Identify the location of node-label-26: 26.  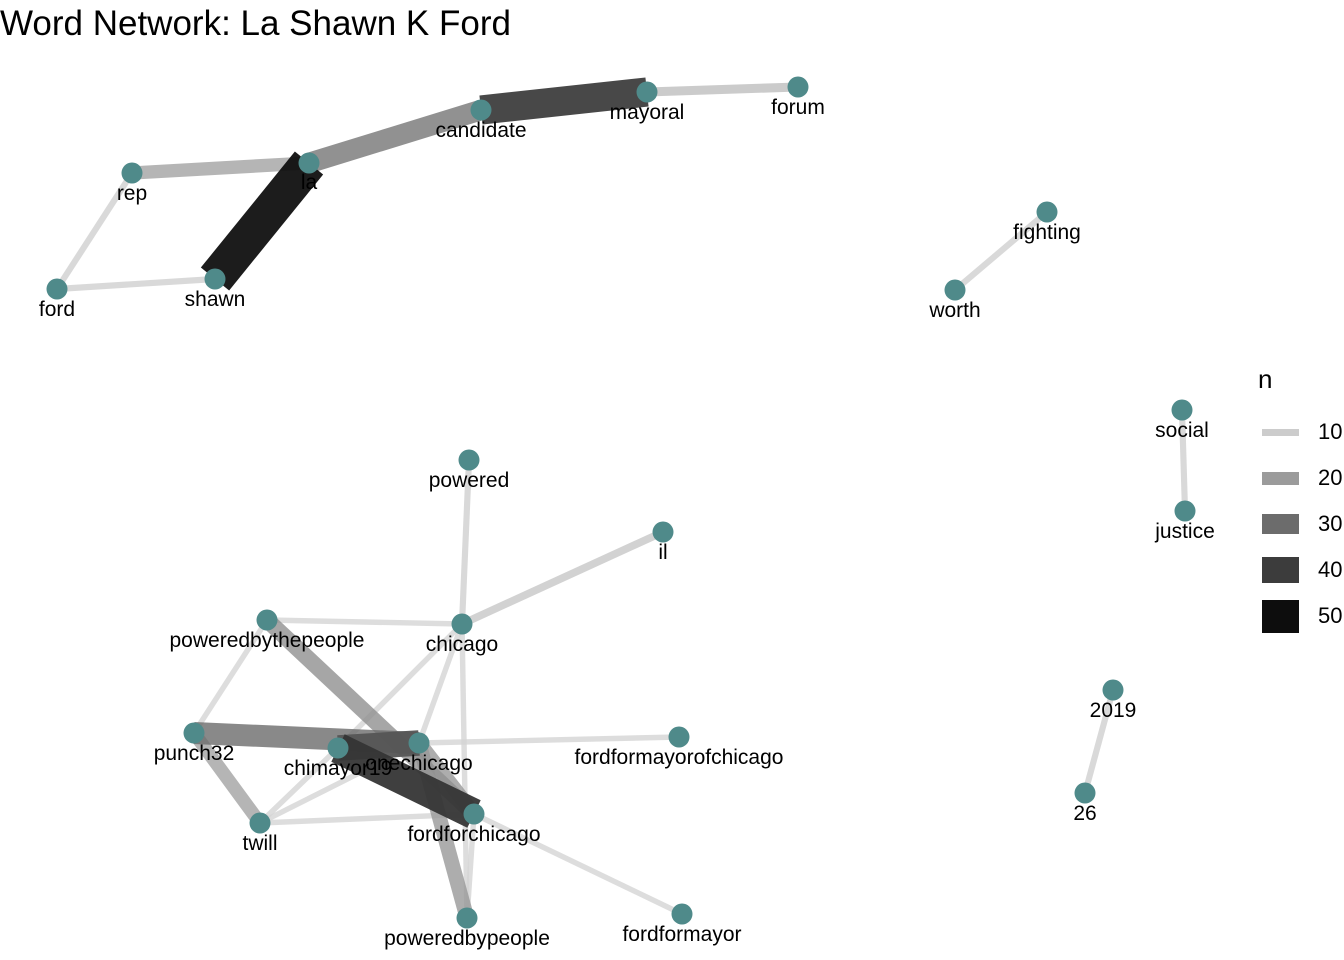
(1084, 813).